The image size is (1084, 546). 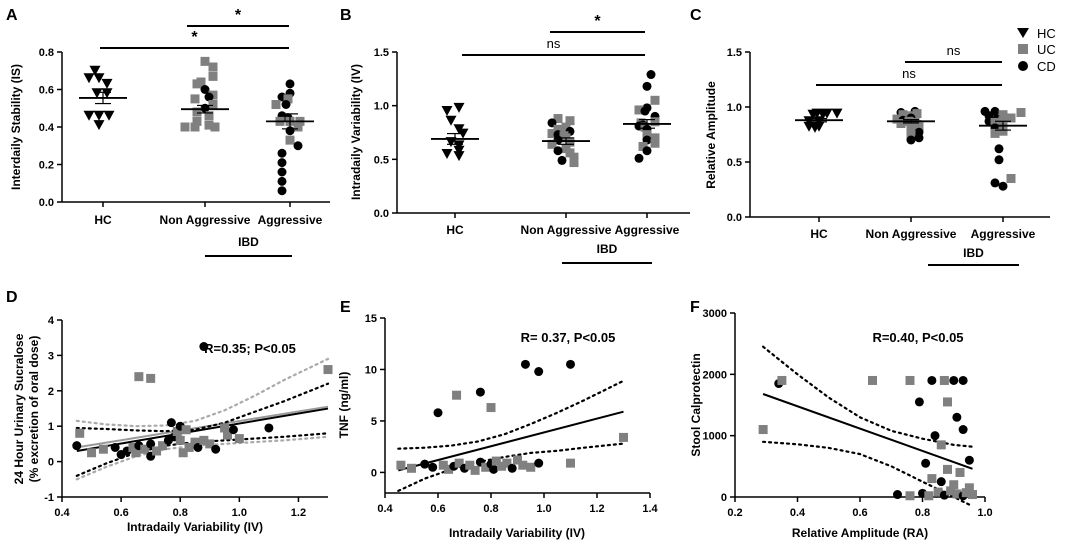 What do you see at coordinates (954, 50) in the screenshot?
I see `significance-label: ns` at bounding box center [954, 50].